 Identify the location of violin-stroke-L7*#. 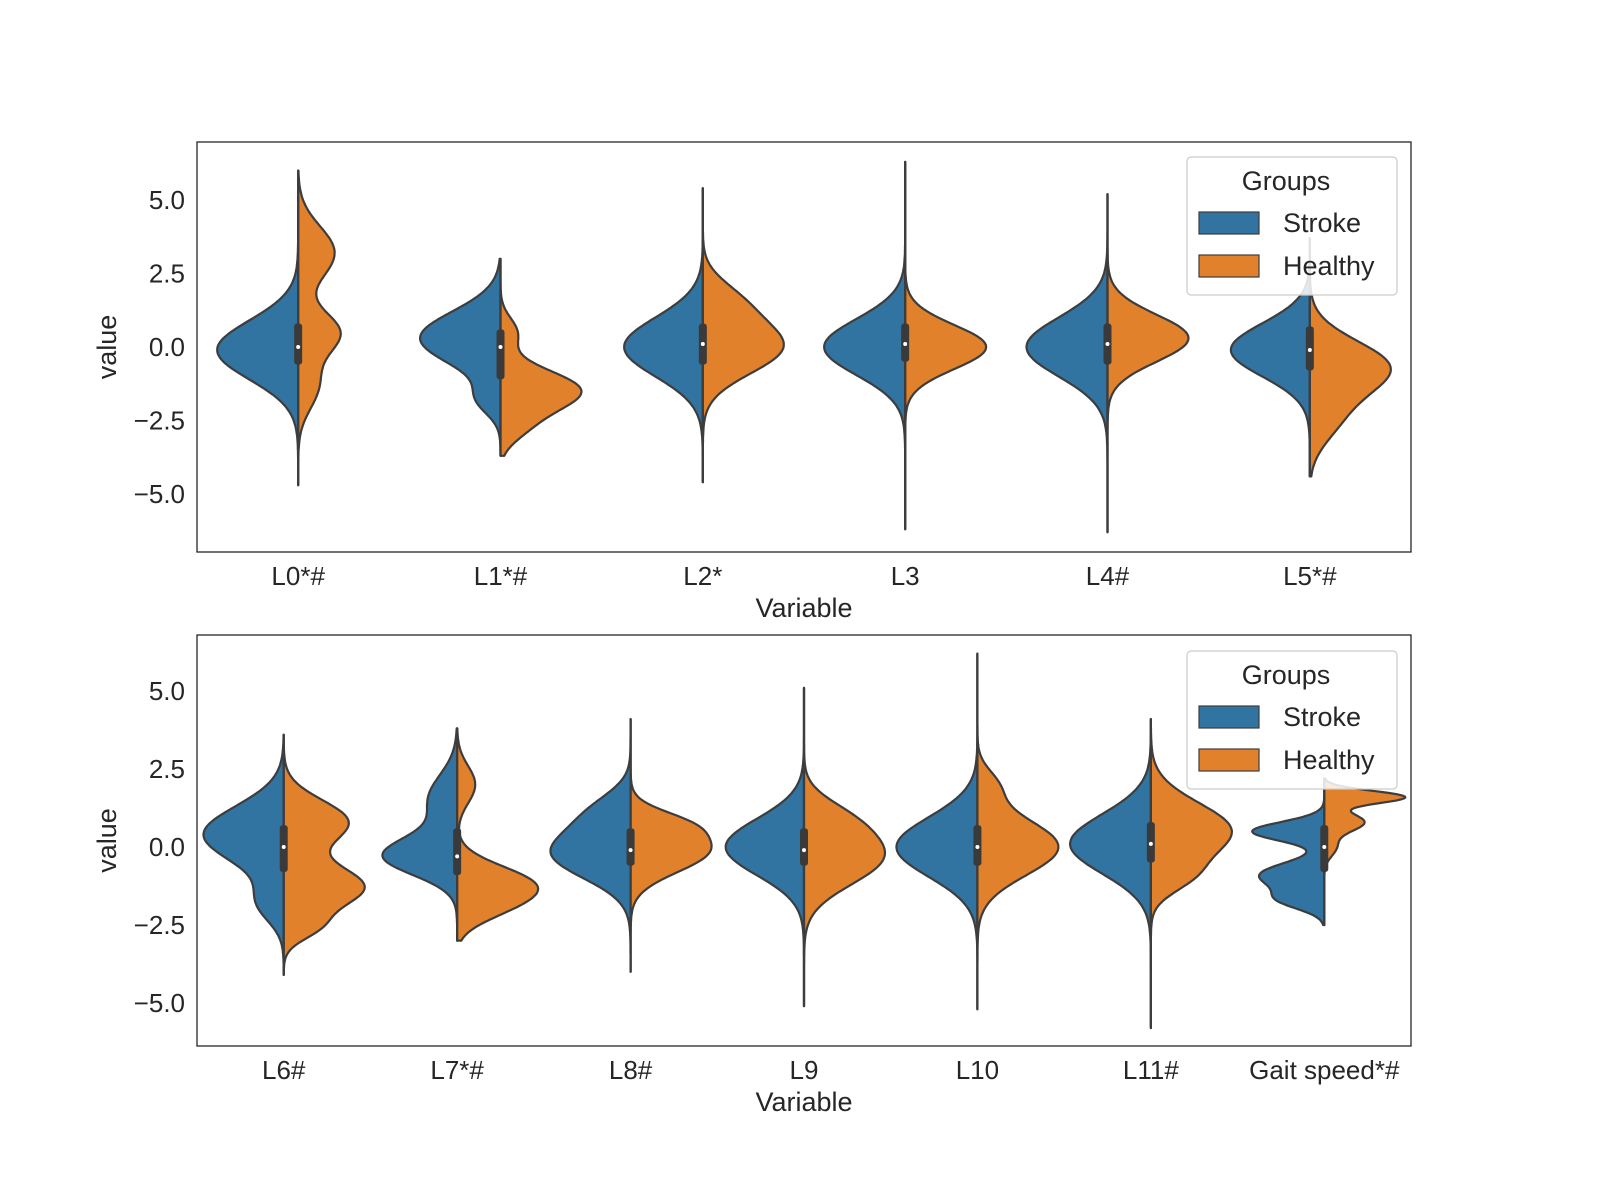
(420, 834).